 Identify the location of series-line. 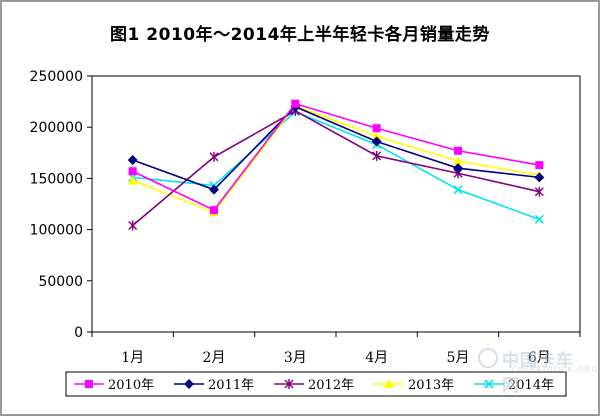
(336, 148).